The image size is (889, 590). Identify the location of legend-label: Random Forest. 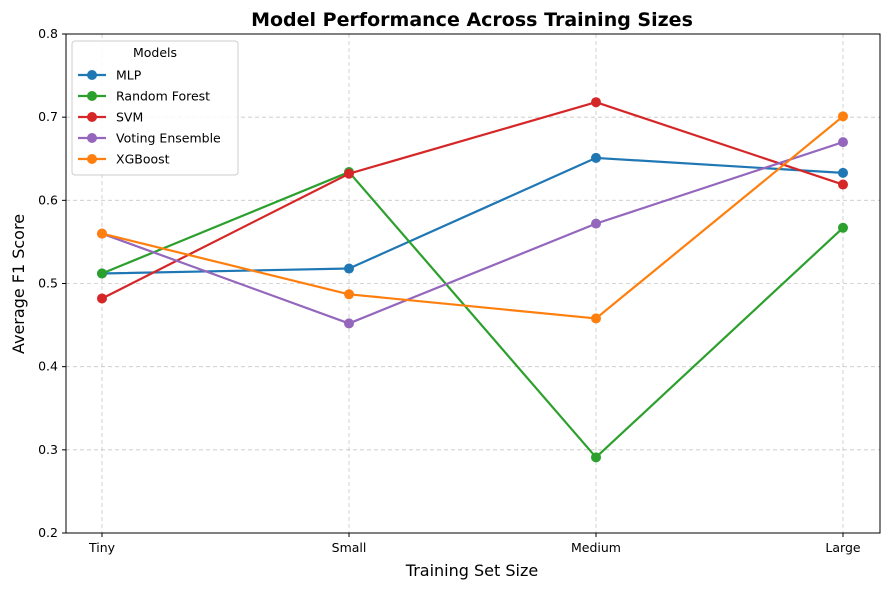
(163, 96).